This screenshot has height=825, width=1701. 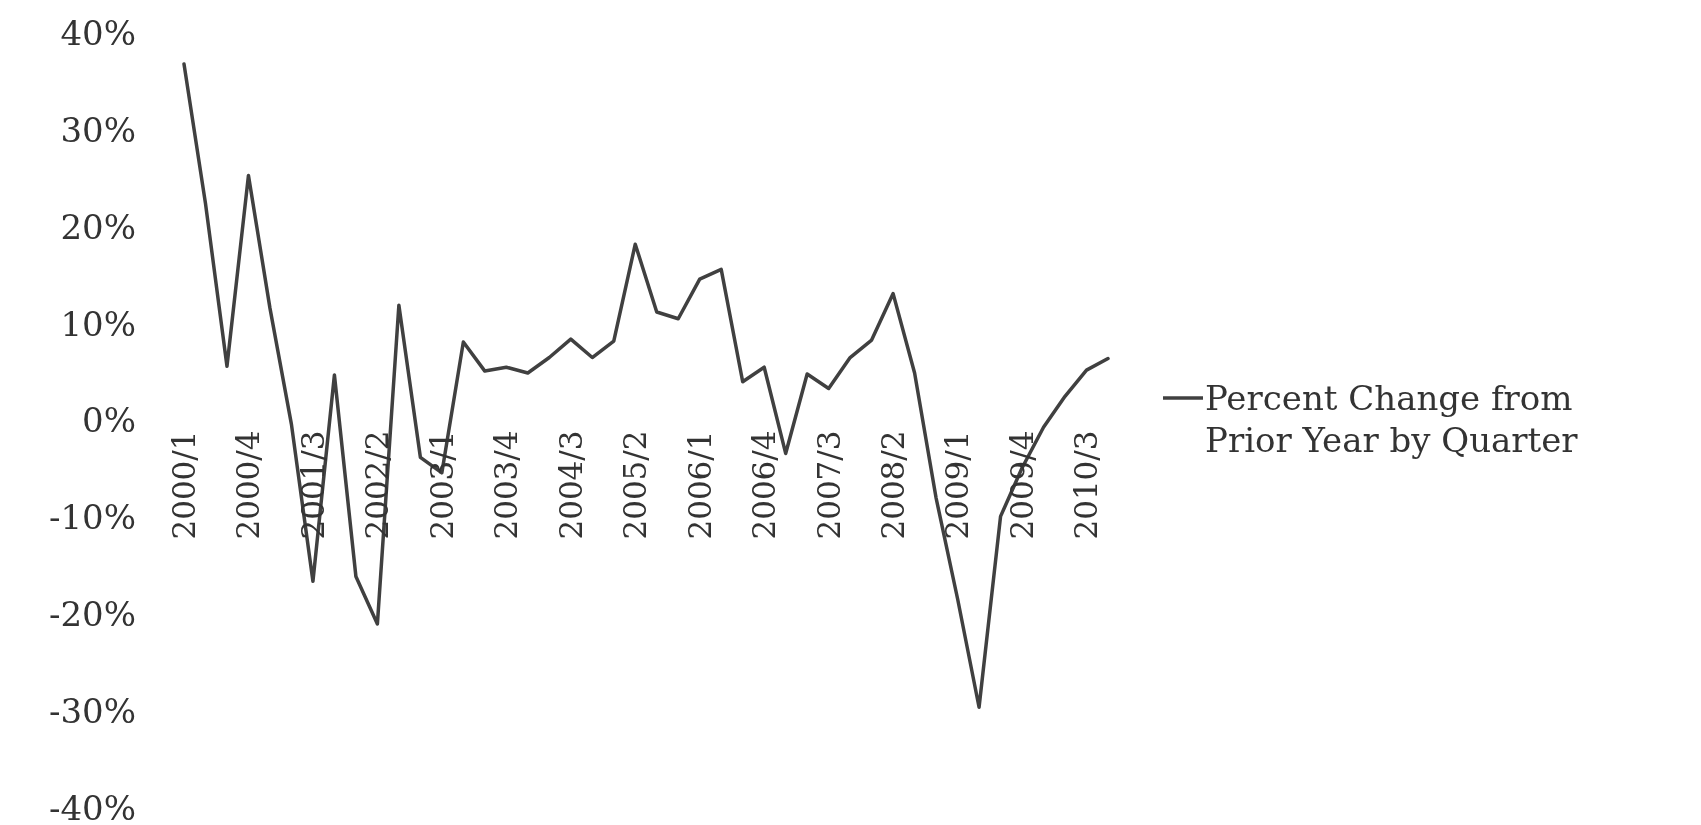 What do you see at coordinates (377, 485) in the screenshot?
I see `x-tick-label: 2002/2` at bounding box center [377, 485].